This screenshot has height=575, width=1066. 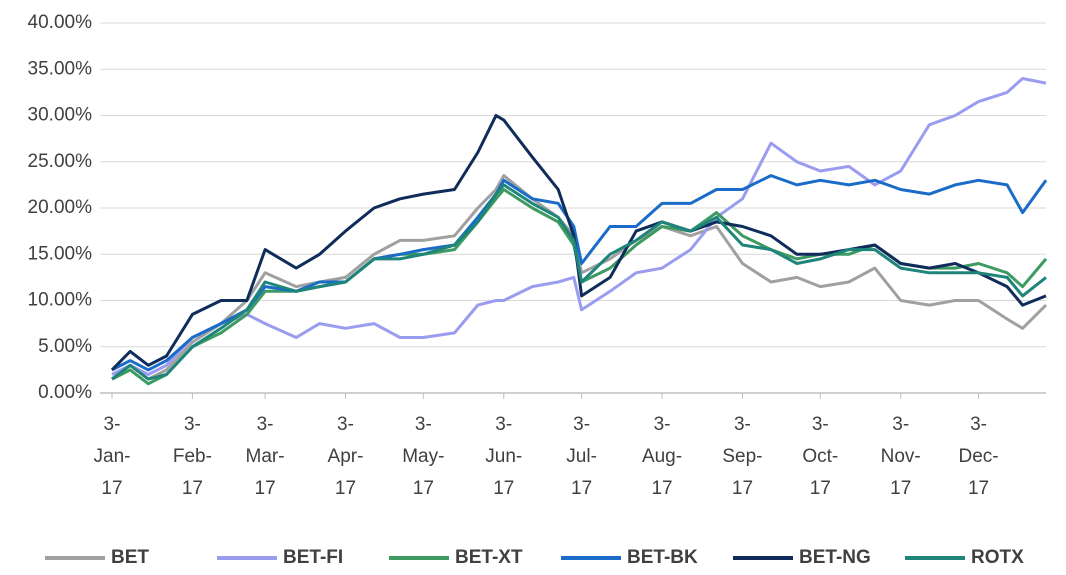 I want to click on legend-label: BET-NG, so click(x=835, y=557).